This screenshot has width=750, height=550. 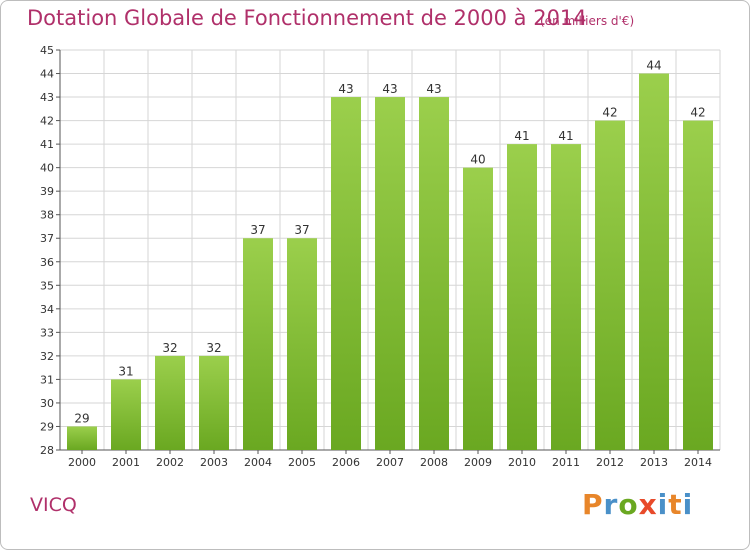 I want to click on logo-letter: t, so click(x=675, y=504).